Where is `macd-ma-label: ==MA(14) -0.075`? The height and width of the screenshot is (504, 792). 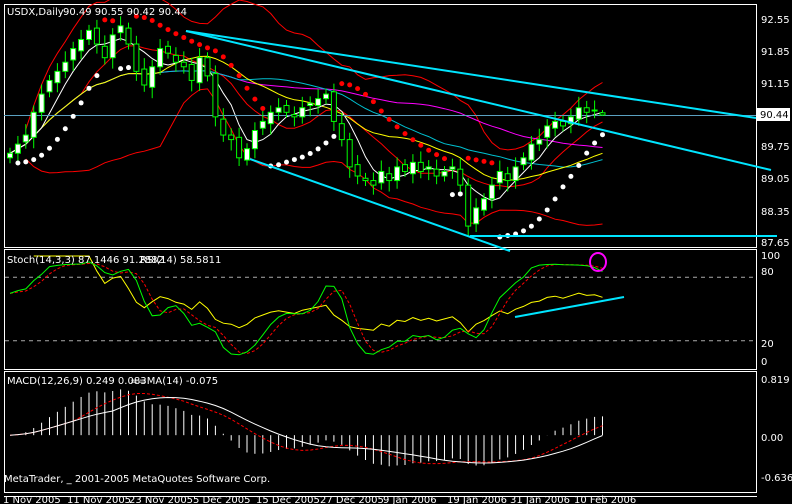 macd-ma-label: ==MA(14) -0.075 is located at coordinates (174, 381).